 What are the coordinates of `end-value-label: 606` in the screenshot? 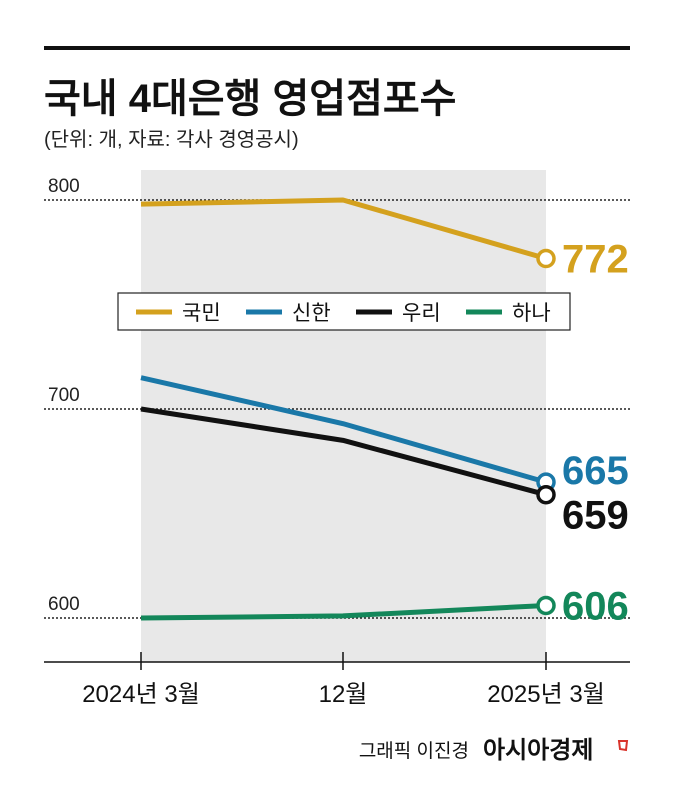 It's located at (595, 606).